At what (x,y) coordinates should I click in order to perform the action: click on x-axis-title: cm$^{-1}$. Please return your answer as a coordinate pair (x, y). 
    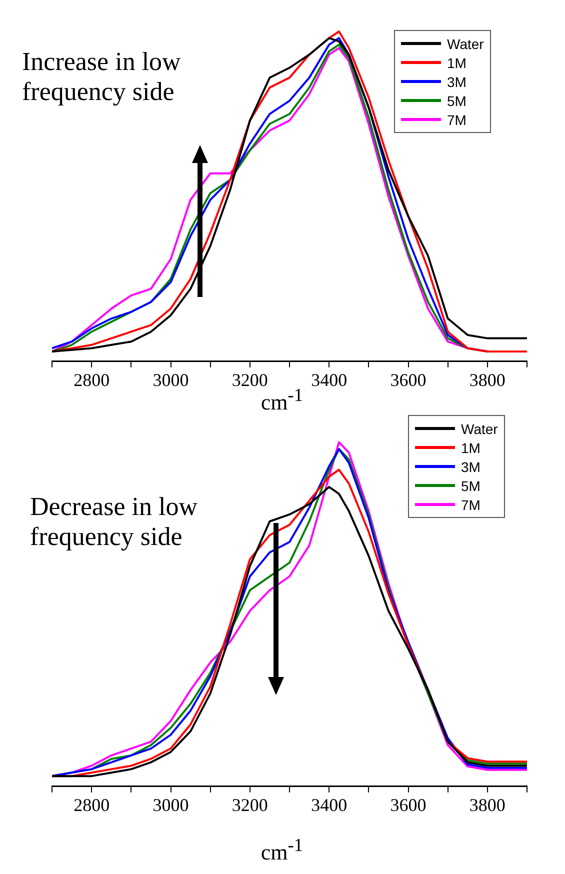
    Looking at the image, I should click on (282, 850).